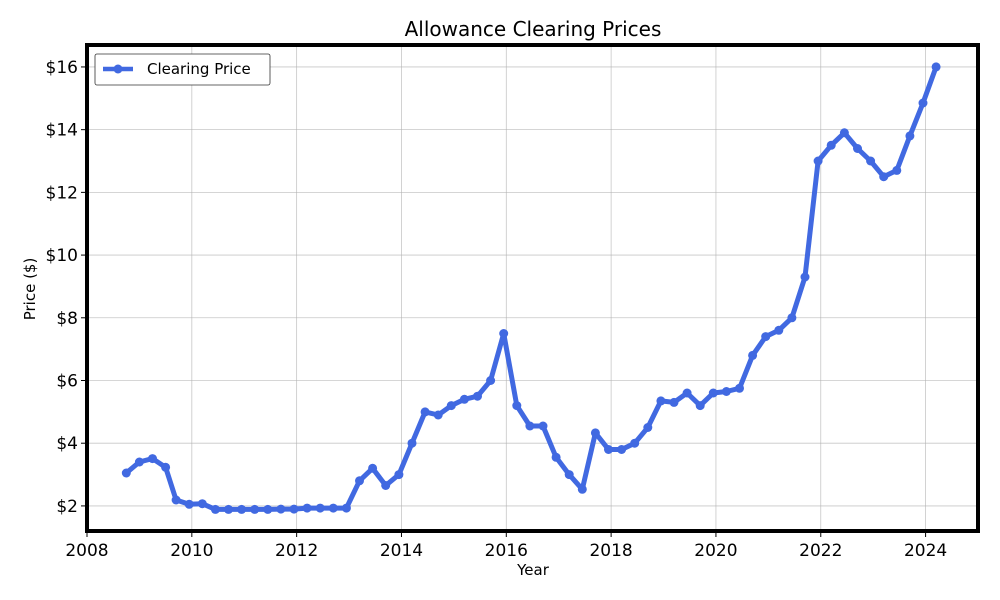  Describe the element at coordinates (30, 289) in the screenshot. I see `y-axis-label: Price ($)` at that location.